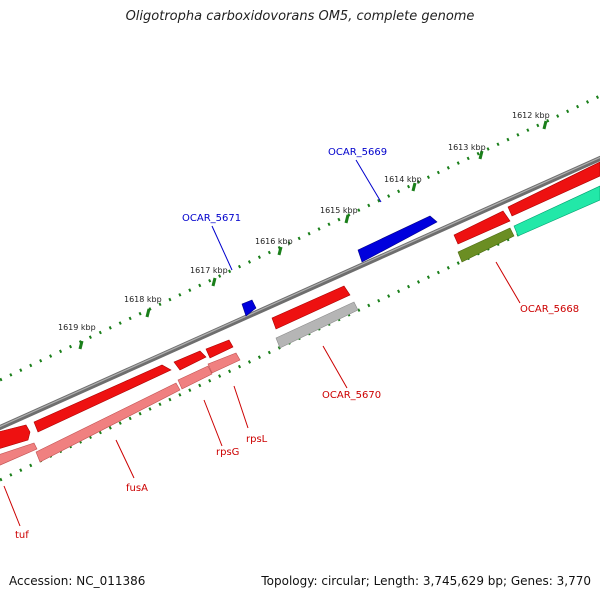 The width and height of the screenshot is (600, 600). Describe the element at coordinates (77, 327) in the screenshot. I see `kbp-label: 1619 kbp` at that location.